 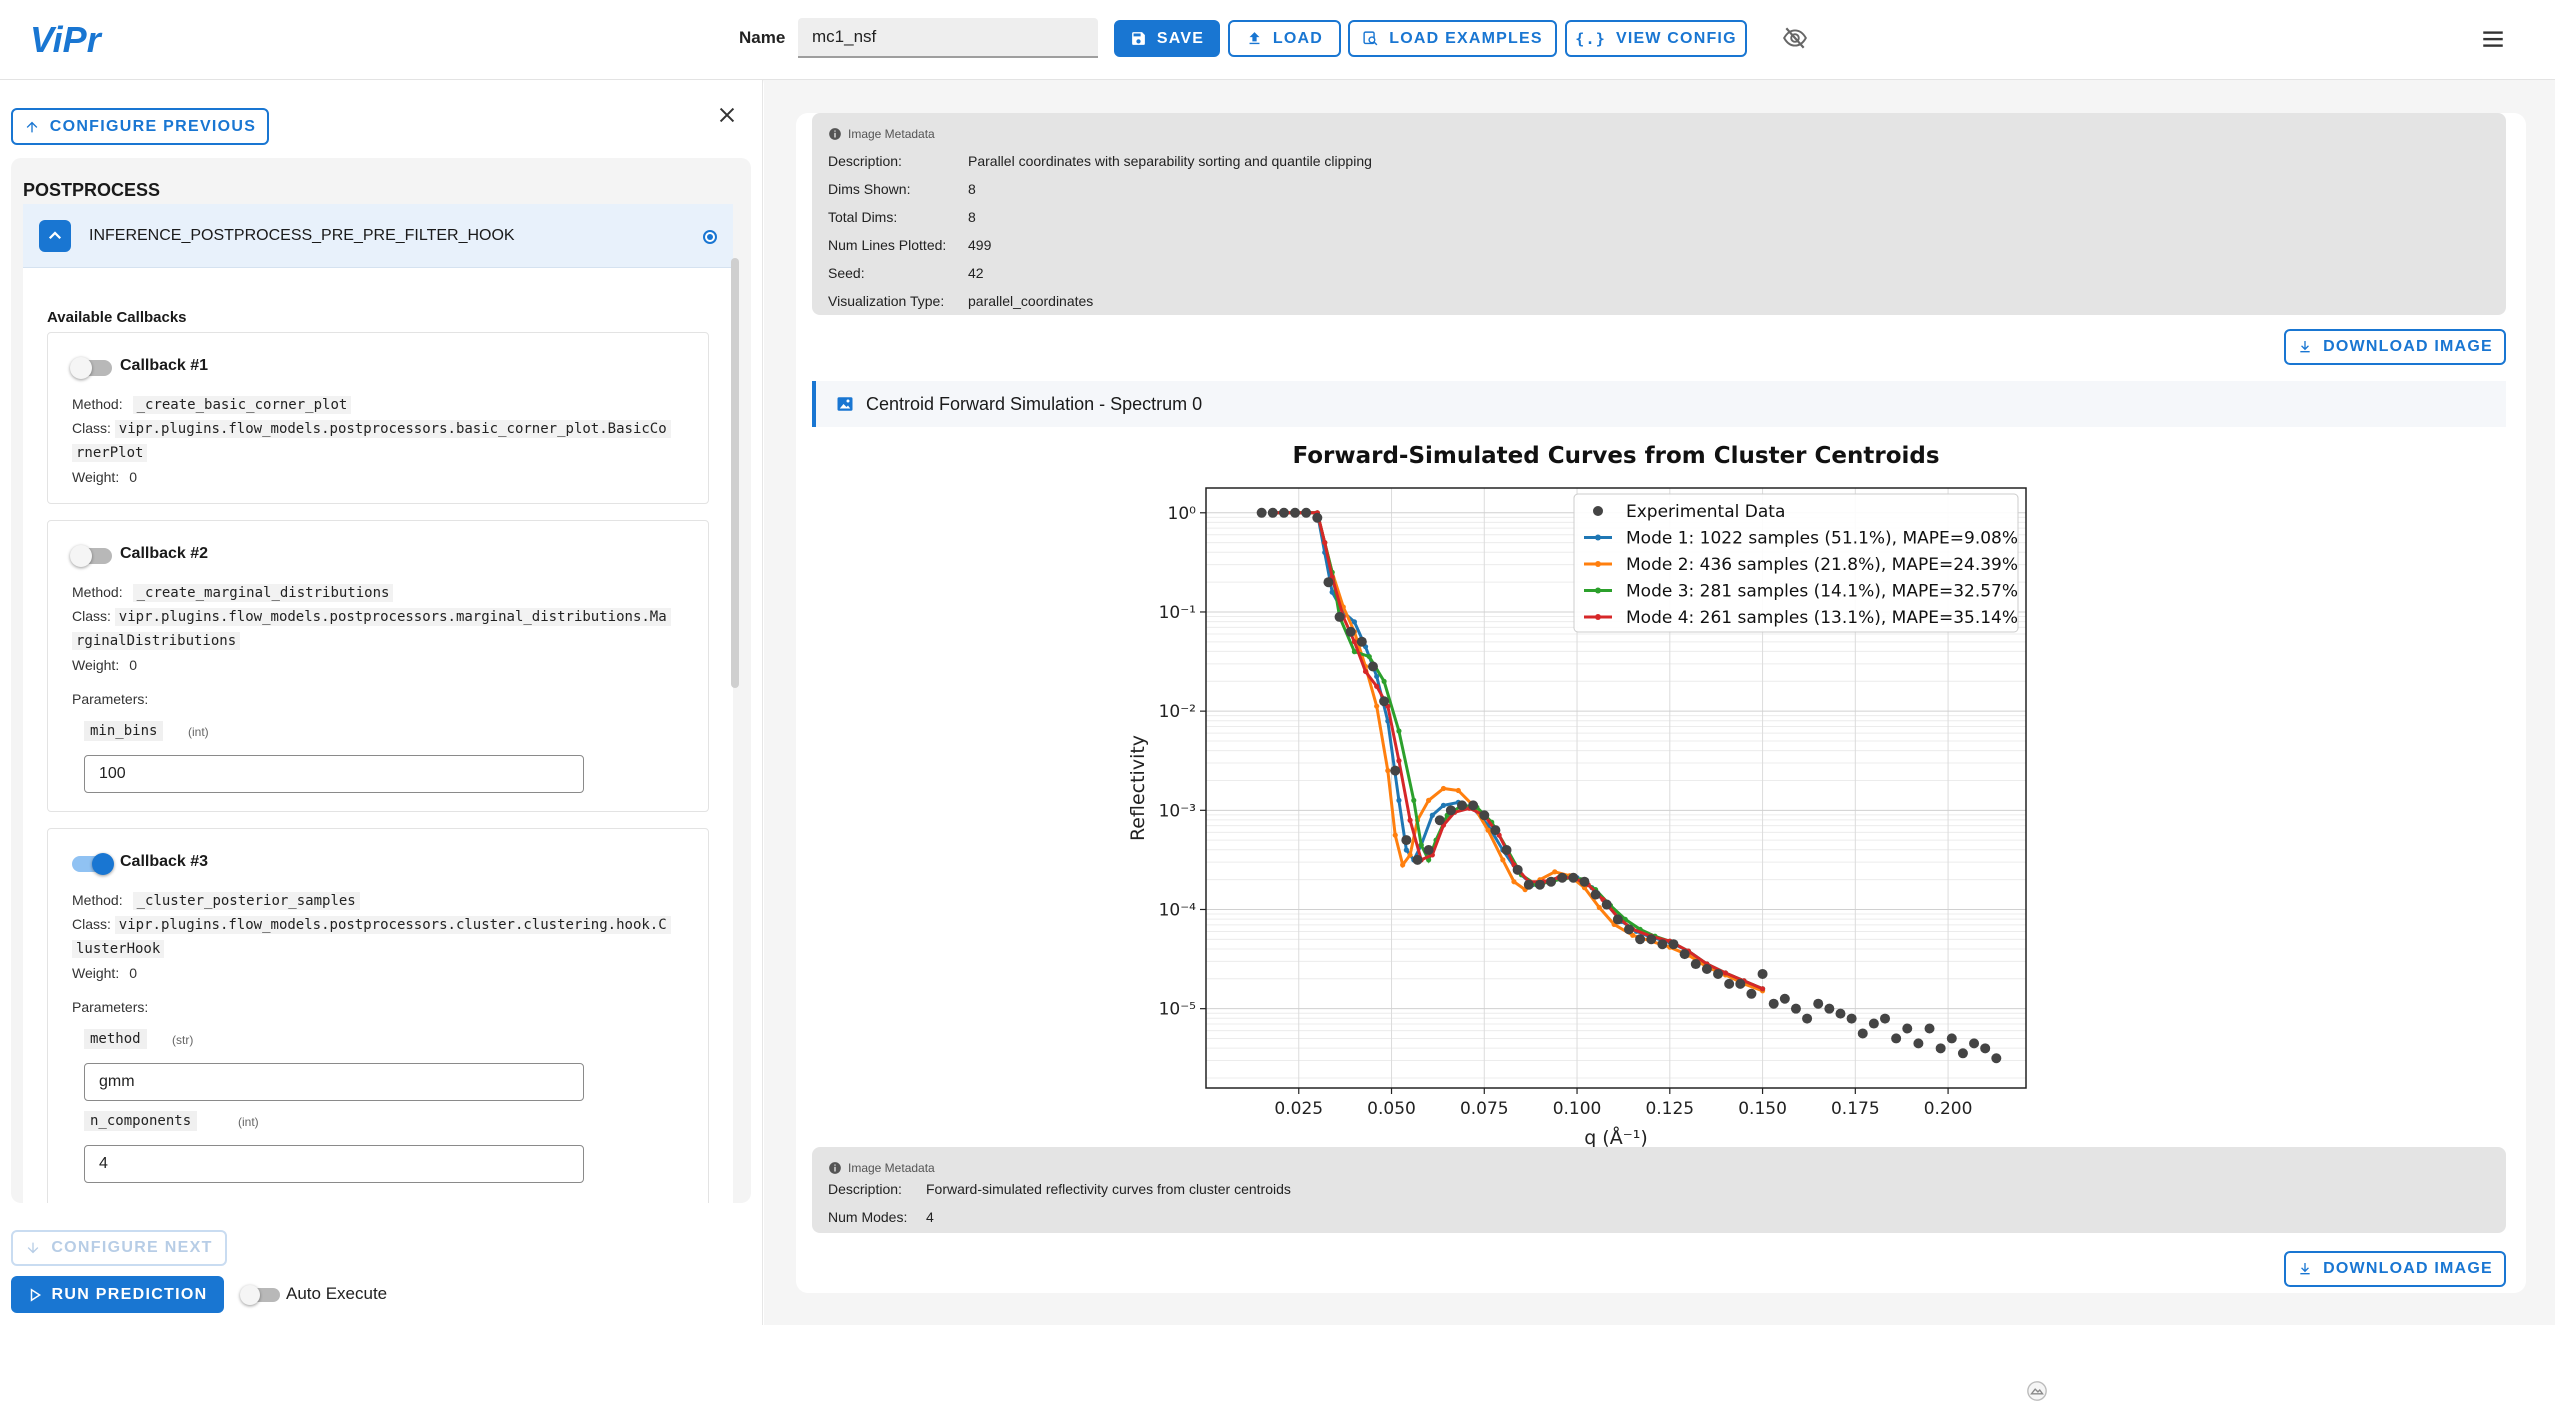 What do you see at coordinates (2493, 39) in the screenshot?
I see `menu-icon` at bounding box center [2493, 39].